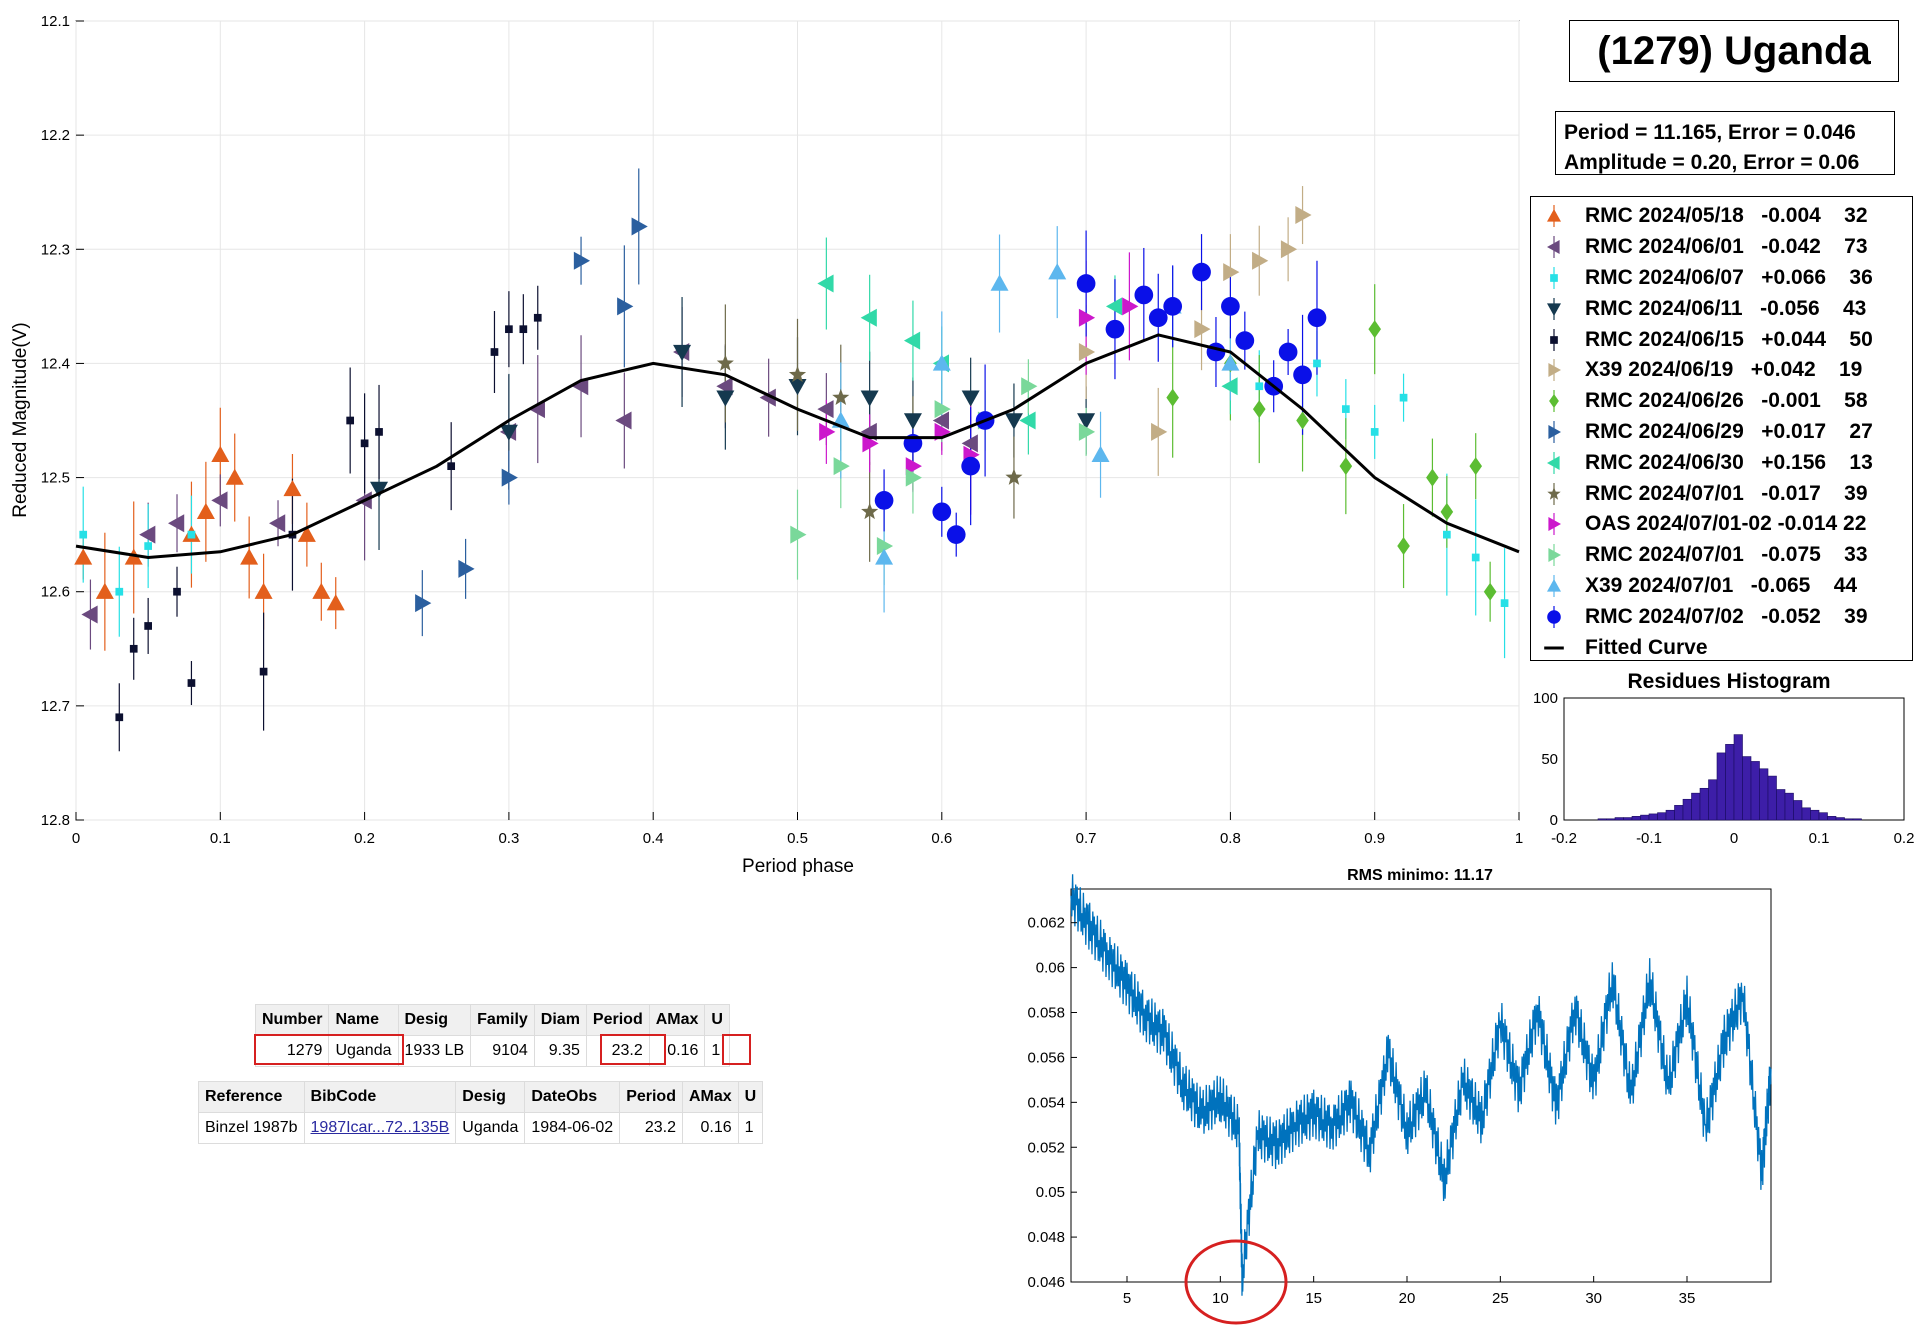  What do you see at coordinates (55, 706) in the screenshot?
I see `y-tick-label: 12.7` at bounding box center [55, 706].